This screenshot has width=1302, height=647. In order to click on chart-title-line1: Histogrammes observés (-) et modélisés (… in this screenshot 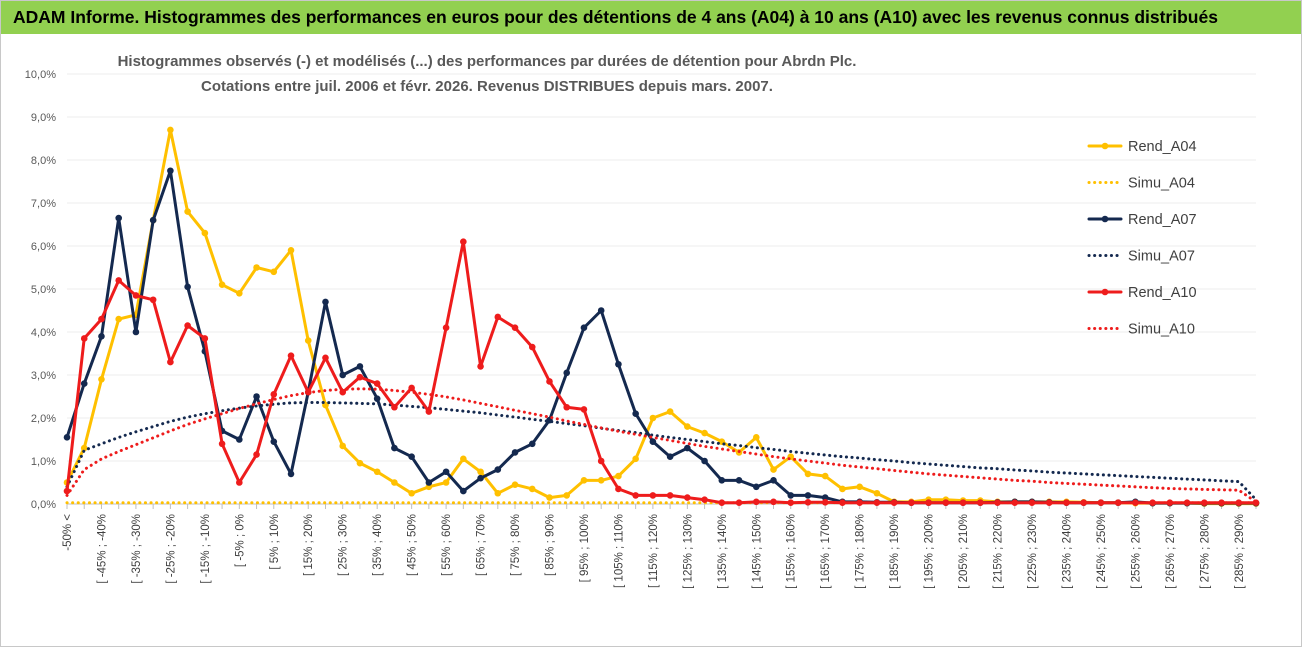, I will do `click(487, 61)`.